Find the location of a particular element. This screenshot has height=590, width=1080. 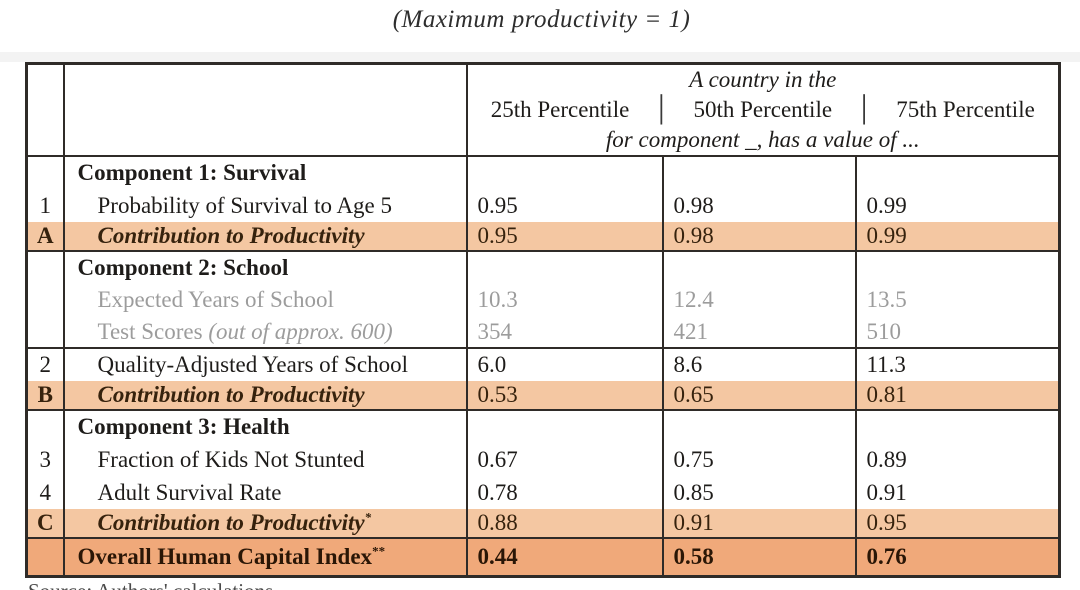

value-cell-75th-percentile: 0.89 is located at coordinates (957, 459).